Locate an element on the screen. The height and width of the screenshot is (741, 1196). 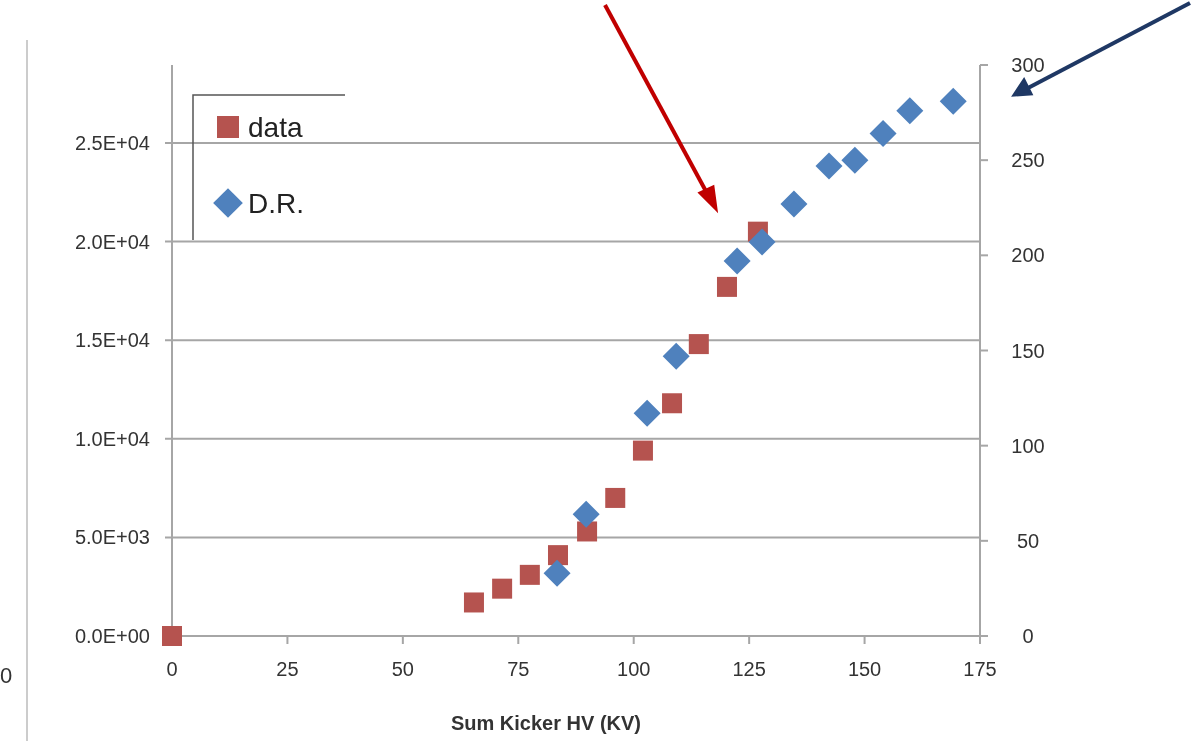
x-tick-label: 175 is located at coordinates (980, 669).